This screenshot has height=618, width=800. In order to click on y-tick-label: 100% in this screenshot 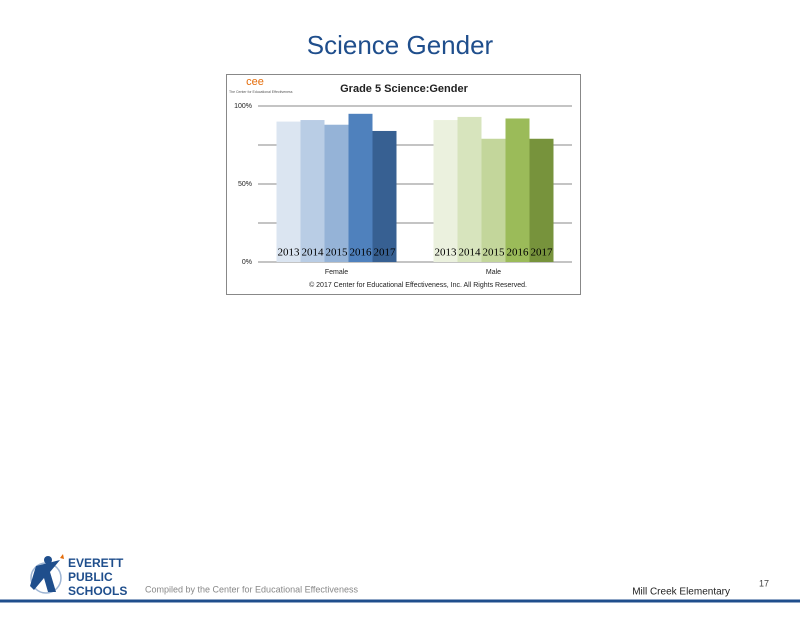, I will do `click(243, 106)`.